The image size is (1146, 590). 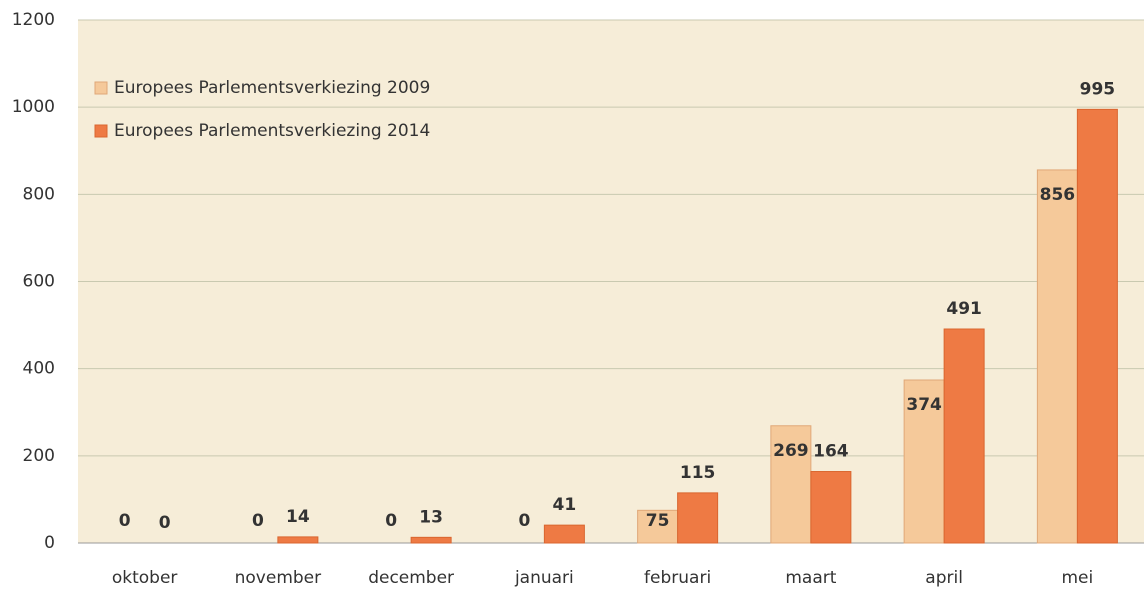 What do you see at coordinates (33, 107) in the screenshot?
I see `y-tick-label: 1000` at bounding box center [33, 107].